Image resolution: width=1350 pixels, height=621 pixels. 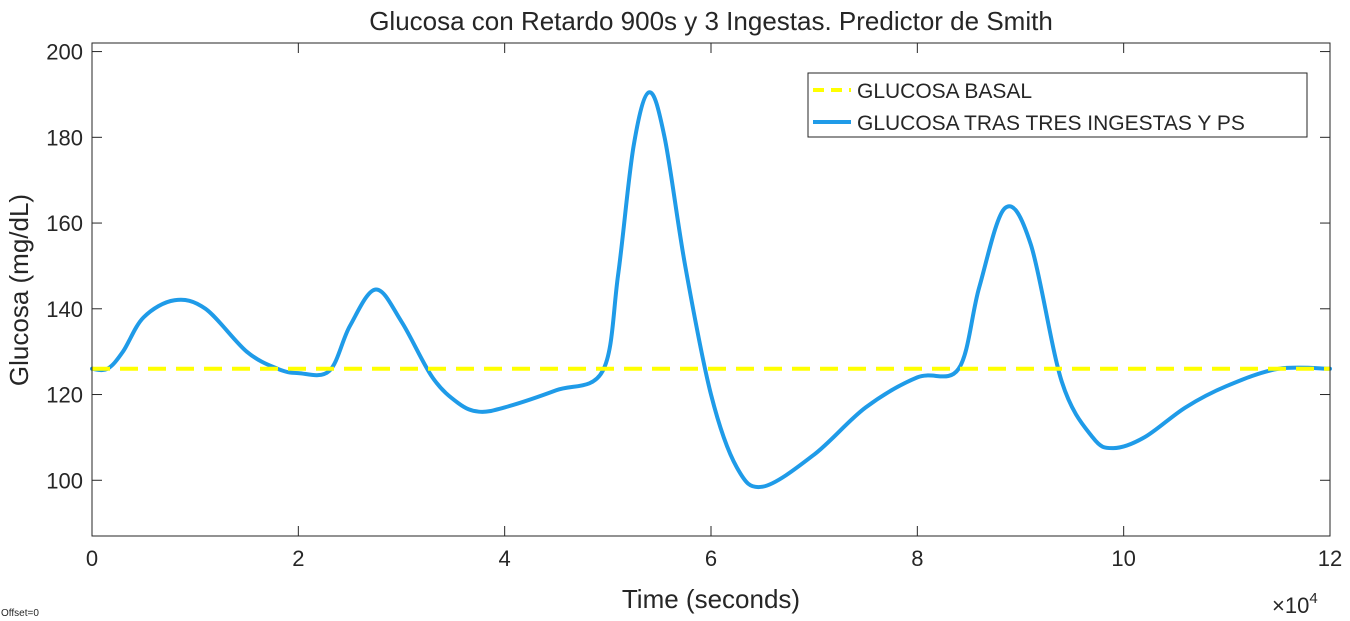 What do you see at coordinates (1123, 558) in the screenshot?
I see `x-tick-label: 10` at bounding box center [1123, 558].